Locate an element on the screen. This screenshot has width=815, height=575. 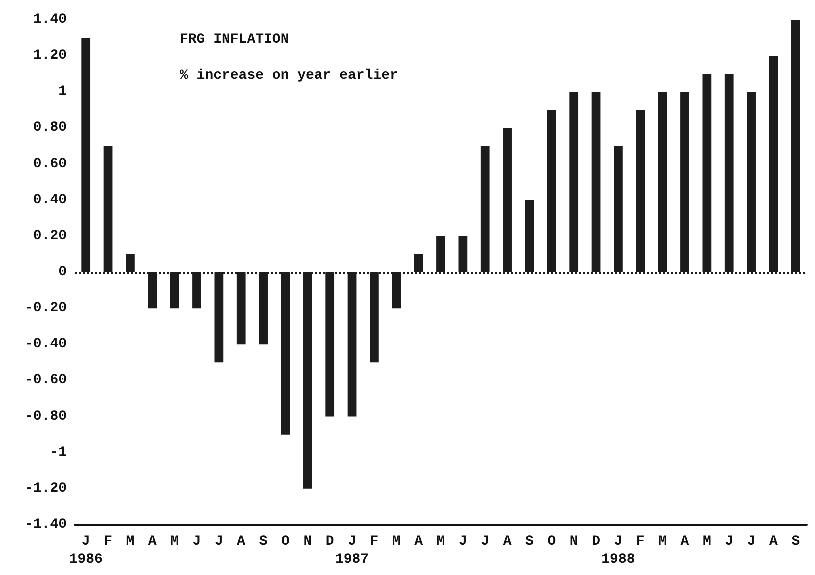
text: % increase on year earlier is located at coordinates (289, 76).